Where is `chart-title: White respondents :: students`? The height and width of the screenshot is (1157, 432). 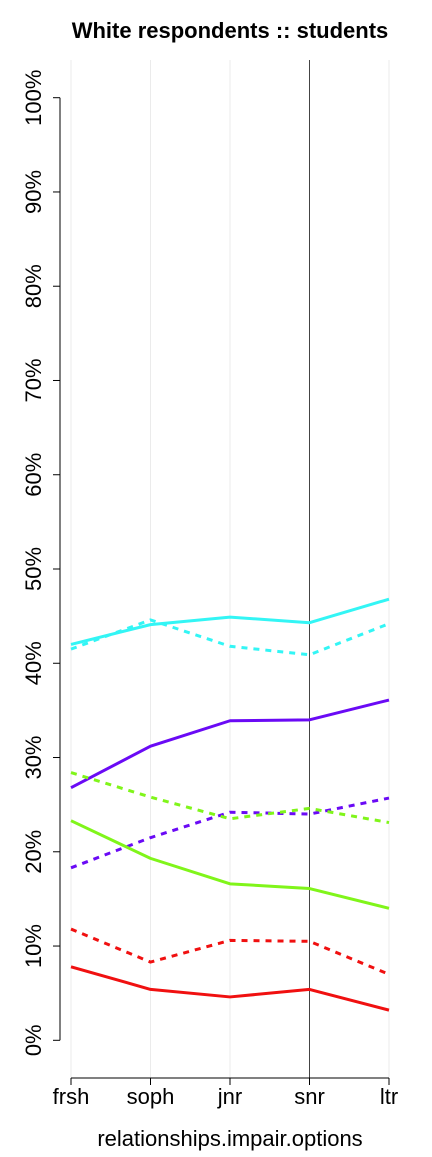
chart-title: White respondents :: students is located at coordinates (230, 30).